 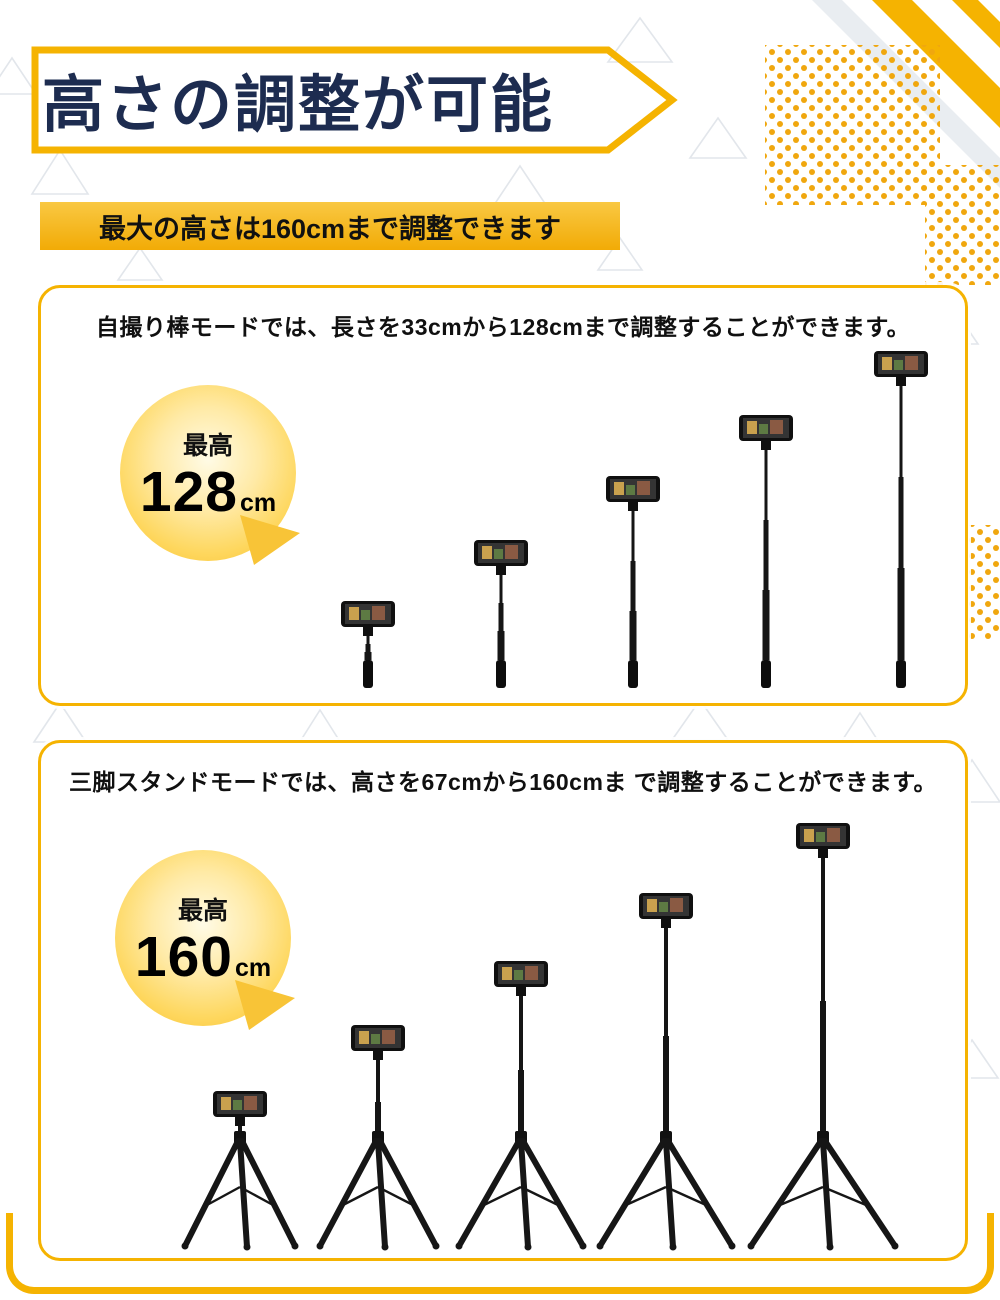 I want to click on title-section: 高さの調整が可能, so click(x=360, y=100).